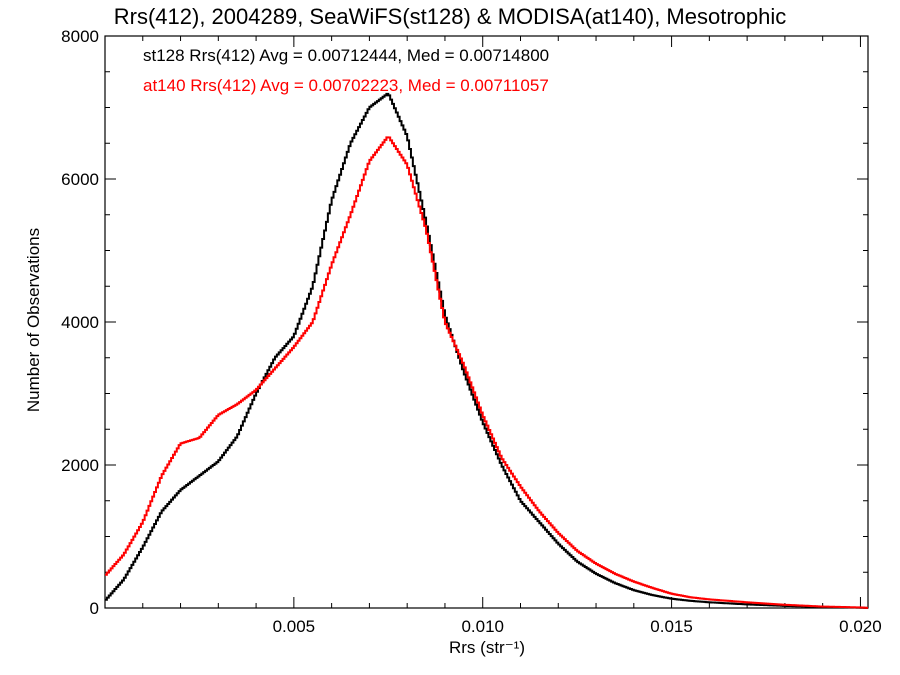 The width and height of the screenshot is (900, 675). What do you see at coordinates (80, 322) in the screenshot?
I see `y-tick-label: 4000` at bounding box center [80, 322].